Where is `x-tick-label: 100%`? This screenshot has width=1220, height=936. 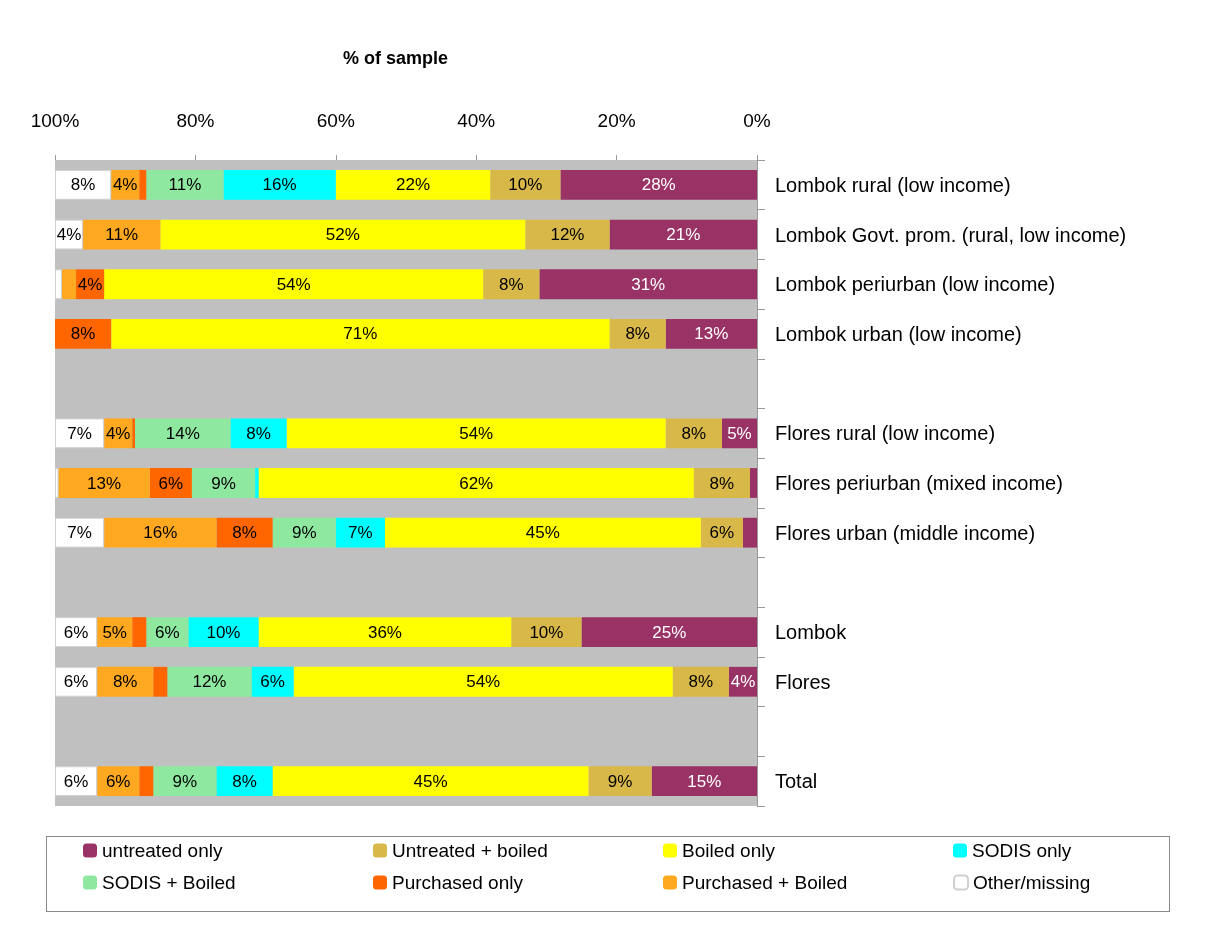
x-tick-label: 100% is located at coordinates (55, 120).